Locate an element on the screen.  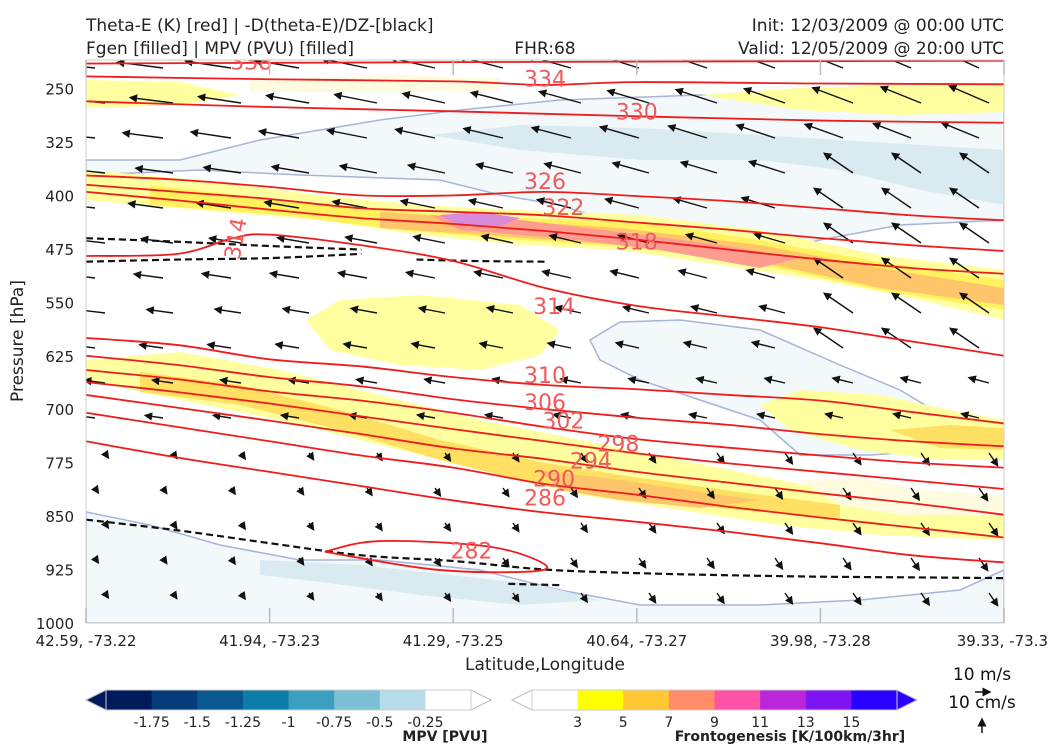
valid-time: Valid: 12/05/2009 @ 20:00 UTC is located at coordinates (871, 49).